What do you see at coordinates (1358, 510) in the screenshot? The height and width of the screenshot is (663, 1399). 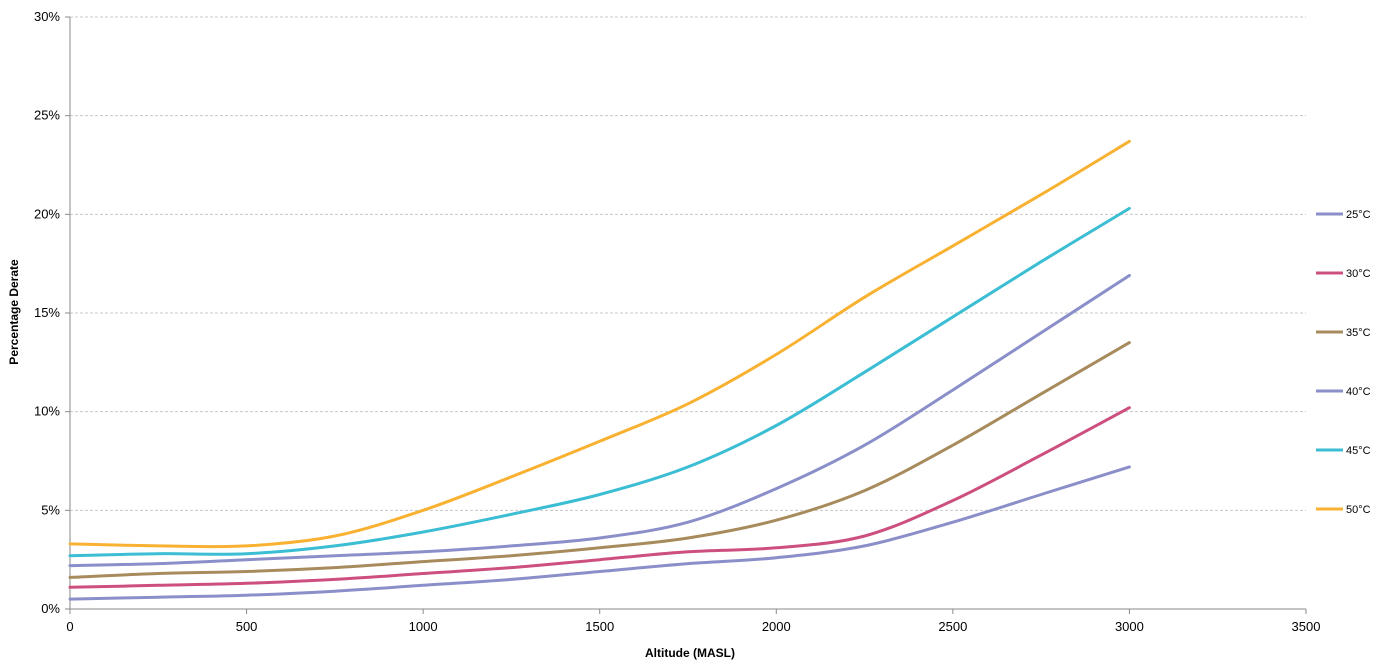 I see `legend-label: 50°C` at bounding box center [1358, 510].